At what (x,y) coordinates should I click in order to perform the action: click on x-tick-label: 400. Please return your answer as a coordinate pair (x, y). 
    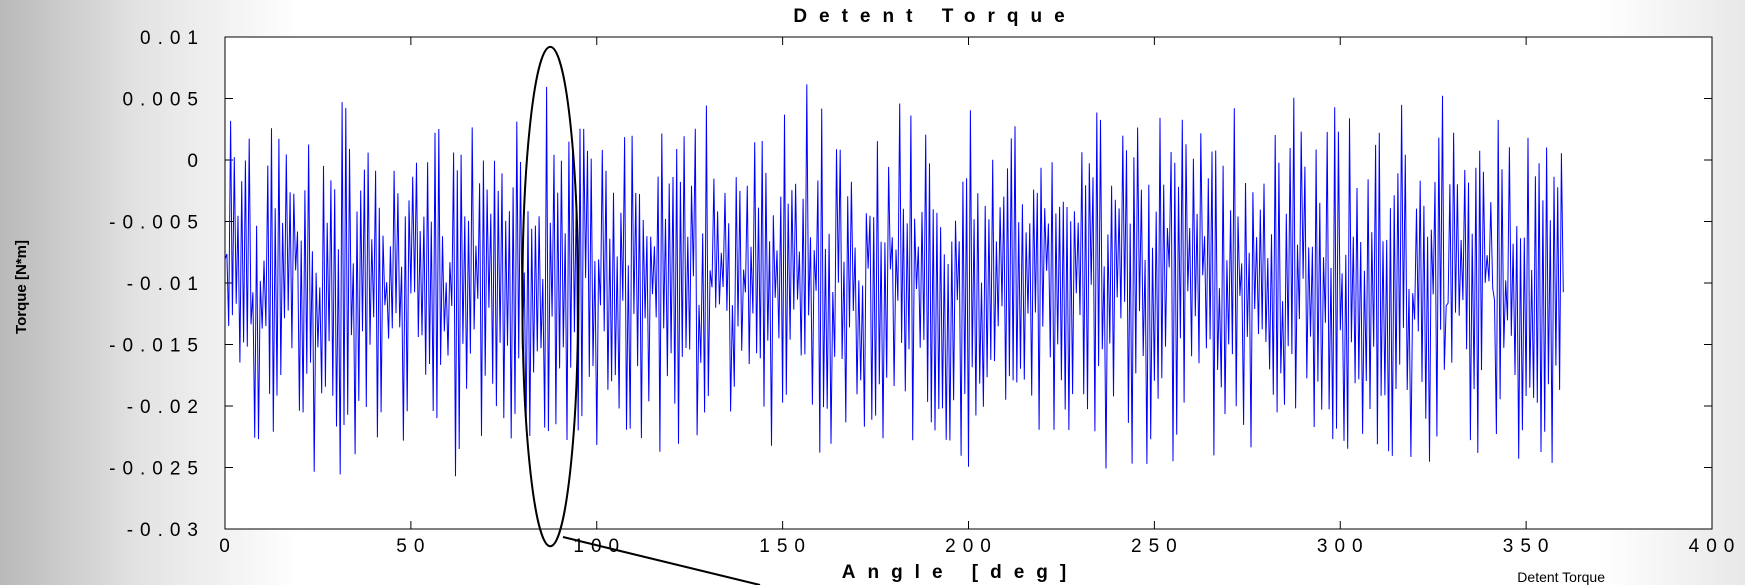
    Looking at the image, I should click on (1715, 546).